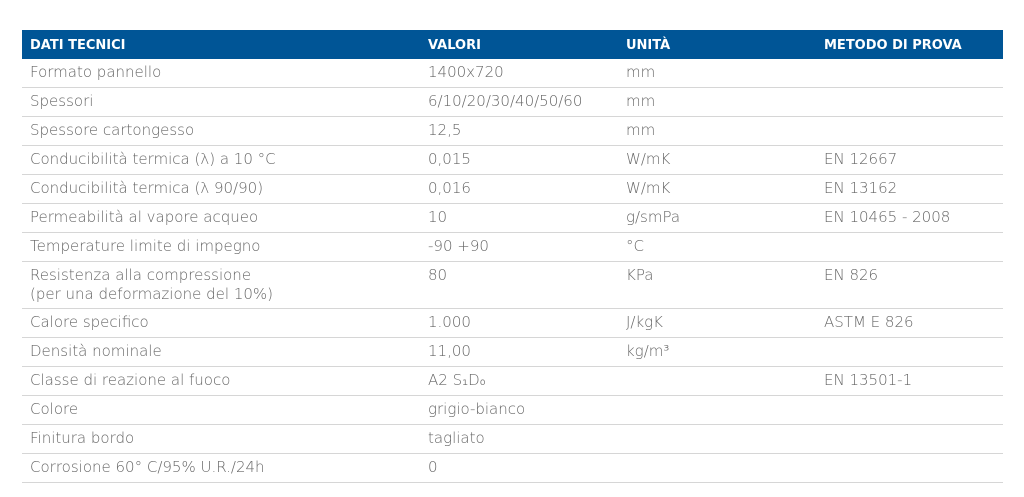 The height and width of the screenshot is (497, 1024). What do you see at coordinates (519, 102) in the screenshot?
I see `table-cell: 6/10/20/30/40/50/60` at bounding box center [519, 102].